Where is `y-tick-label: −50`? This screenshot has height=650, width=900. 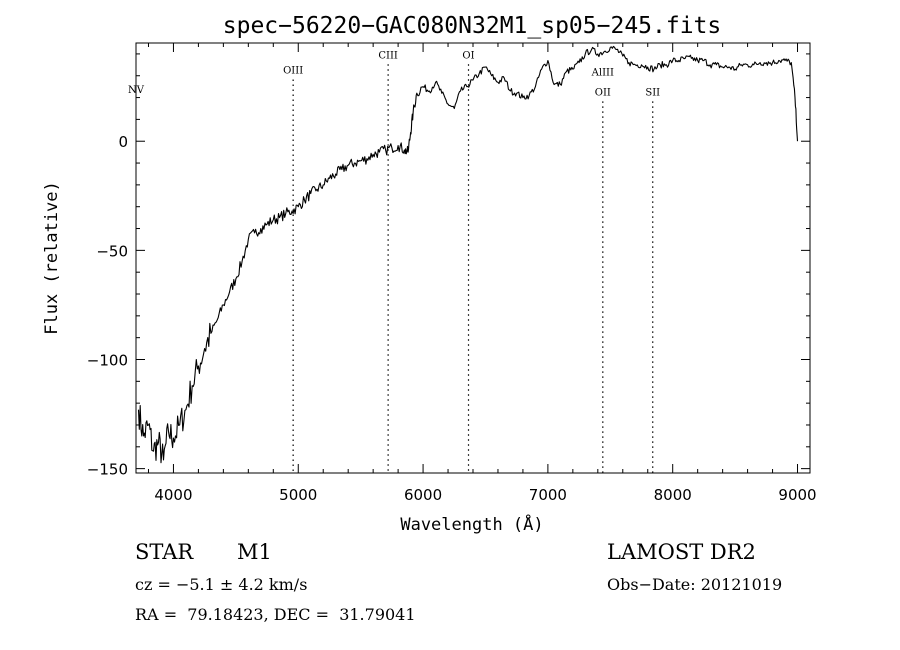
y-tick-label: −50 is located at coordinates (112, 251).